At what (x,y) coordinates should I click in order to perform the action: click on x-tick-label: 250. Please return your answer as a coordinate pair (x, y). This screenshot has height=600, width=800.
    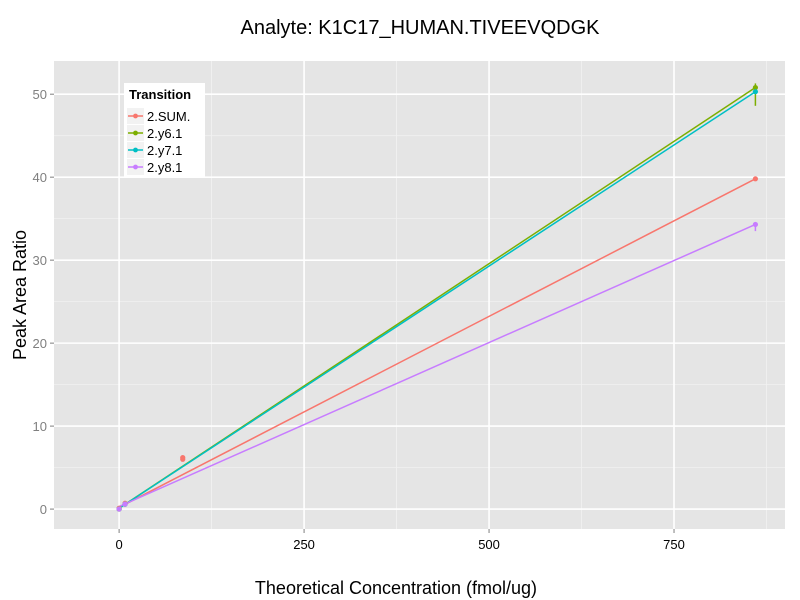
    Looking at the image, I should click on (304, 544).